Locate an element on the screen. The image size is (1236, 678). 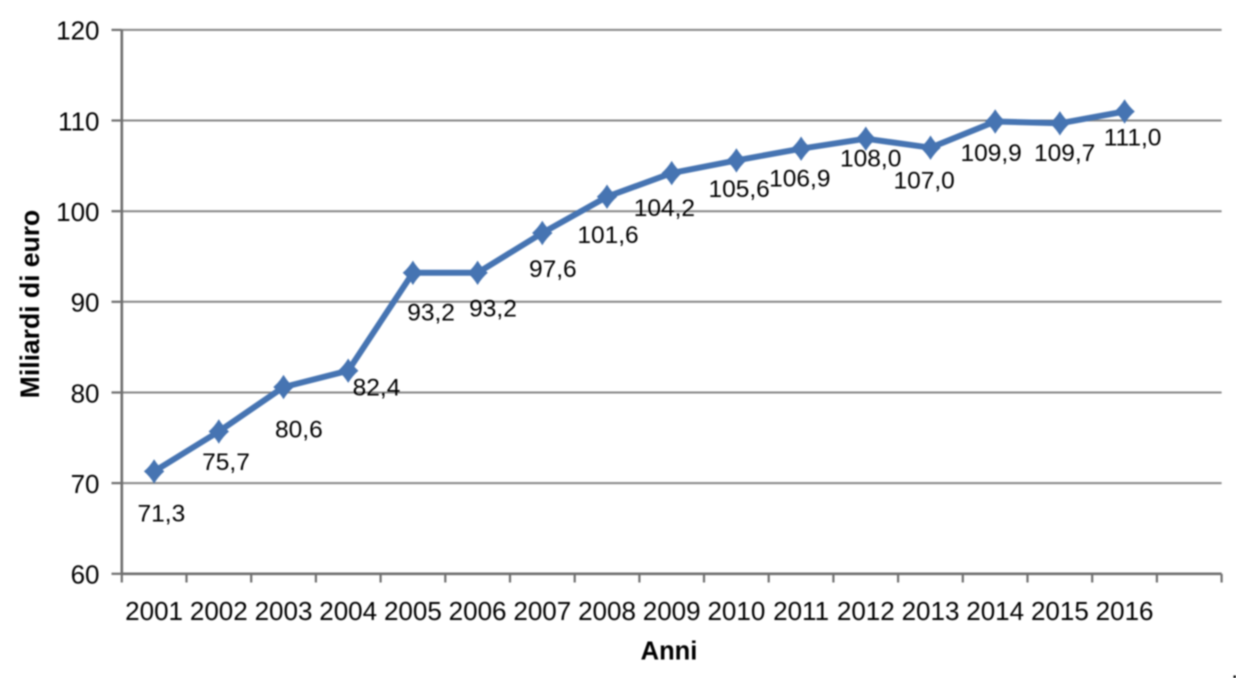
svg-text: 60 is located at coordinates (85, 575).